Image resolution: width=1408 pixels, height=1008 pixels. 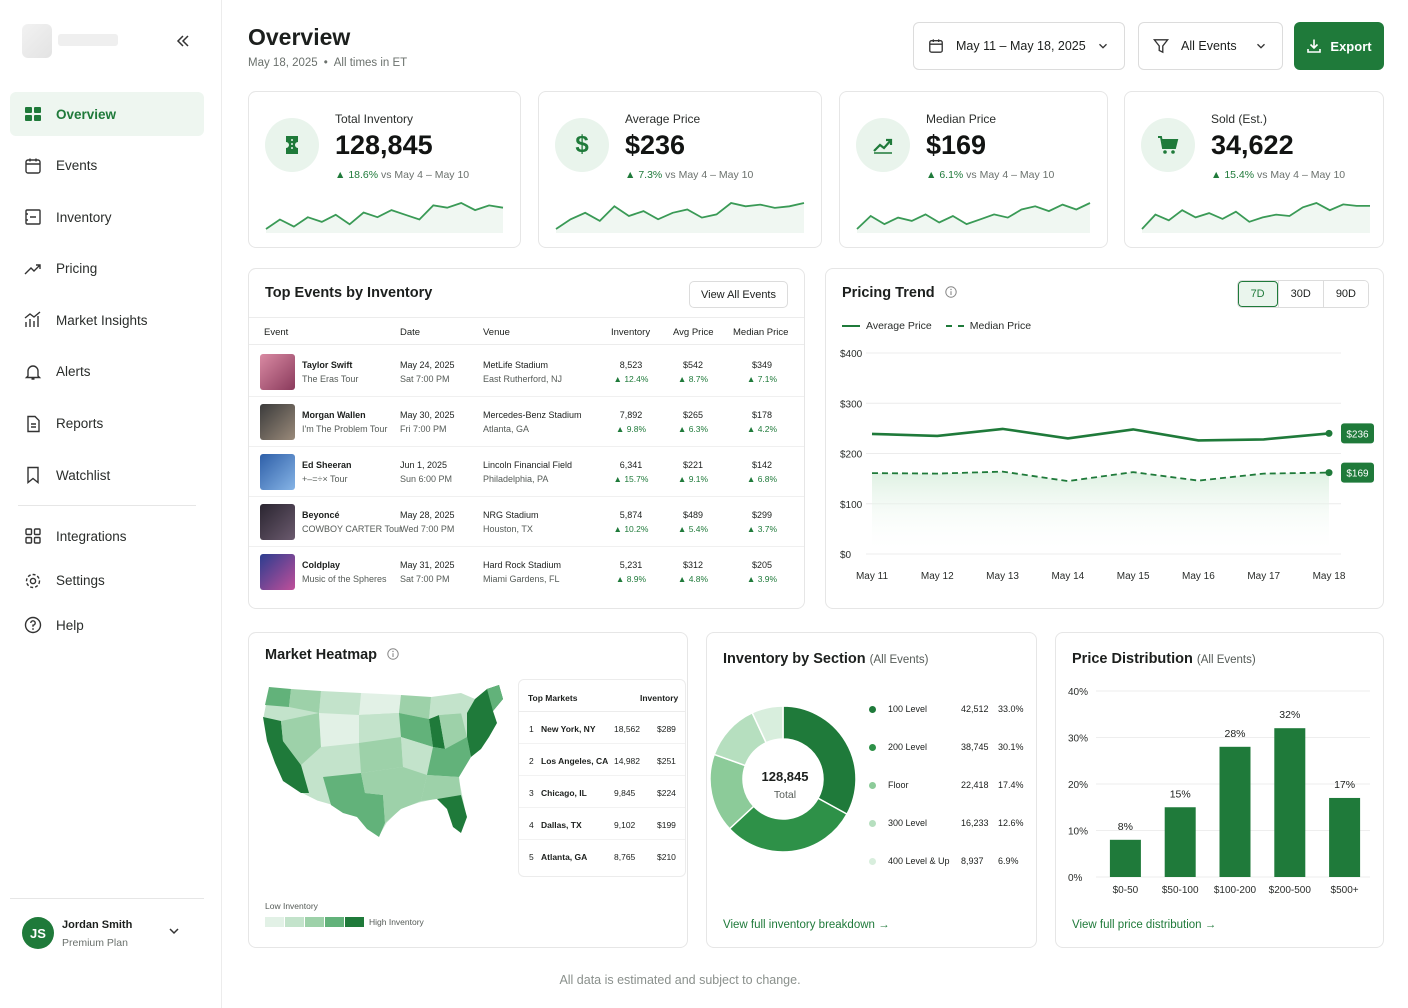 I want to click on market-row: 5 Atlanta, GA 8,765 $210, so click(x=602, y=856).